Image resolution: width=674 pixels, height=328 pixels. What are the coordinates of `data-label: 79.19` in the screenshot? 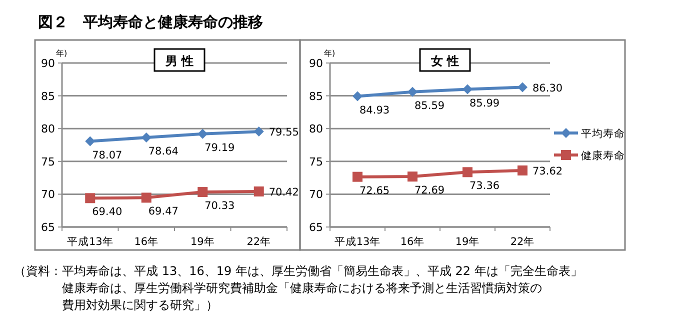 It's located at (219, 148).